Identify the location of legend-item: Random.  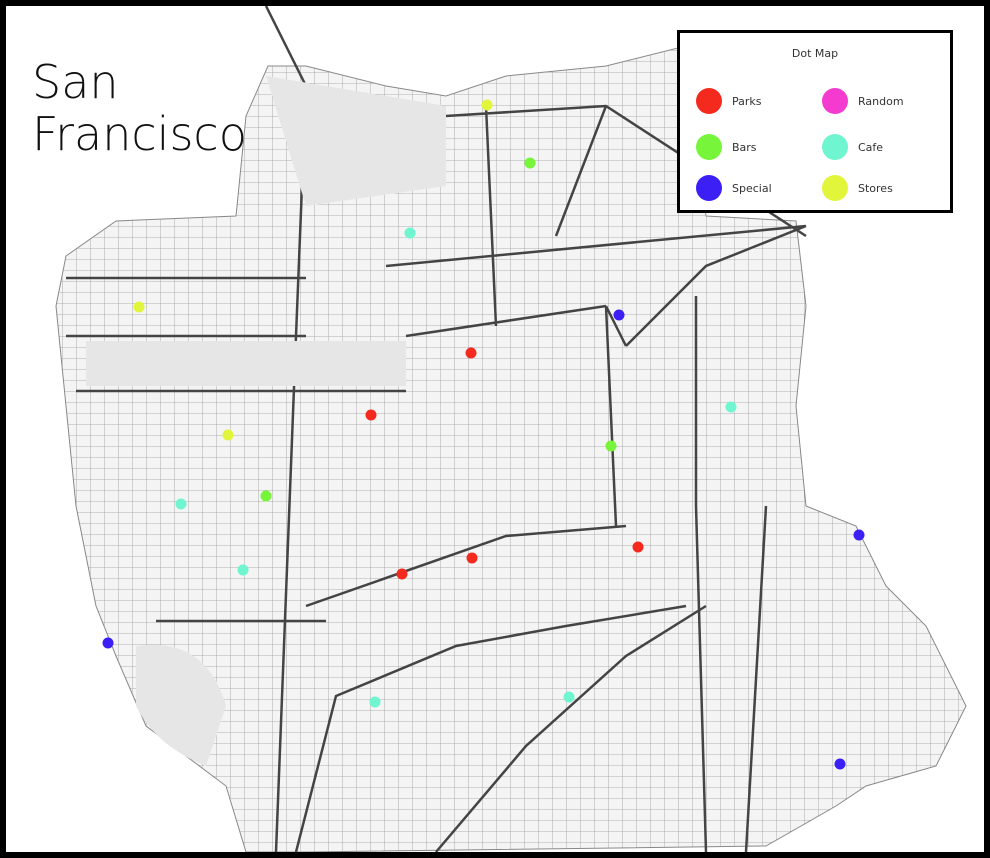
(863, 101).